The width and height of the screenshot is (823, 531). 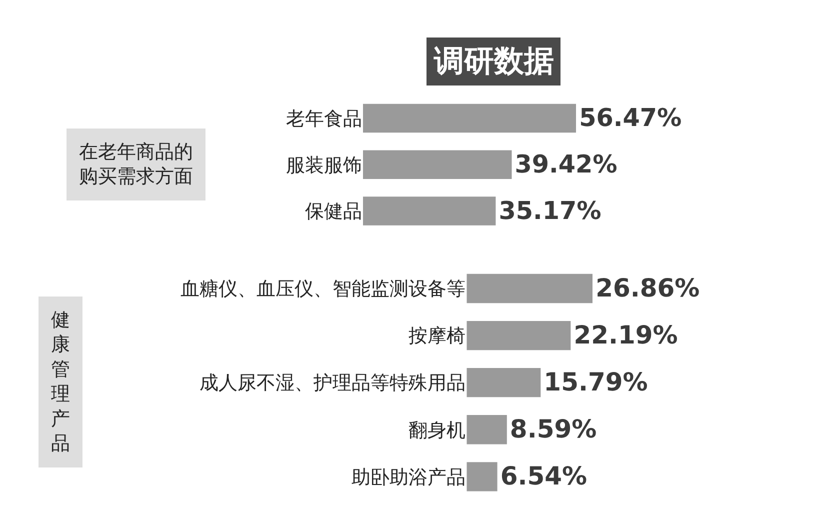 What do you see at coordinates (333, 211) in the screenshot?
I see `y-tick-label: 保健品` at bounding box center [333, 211].